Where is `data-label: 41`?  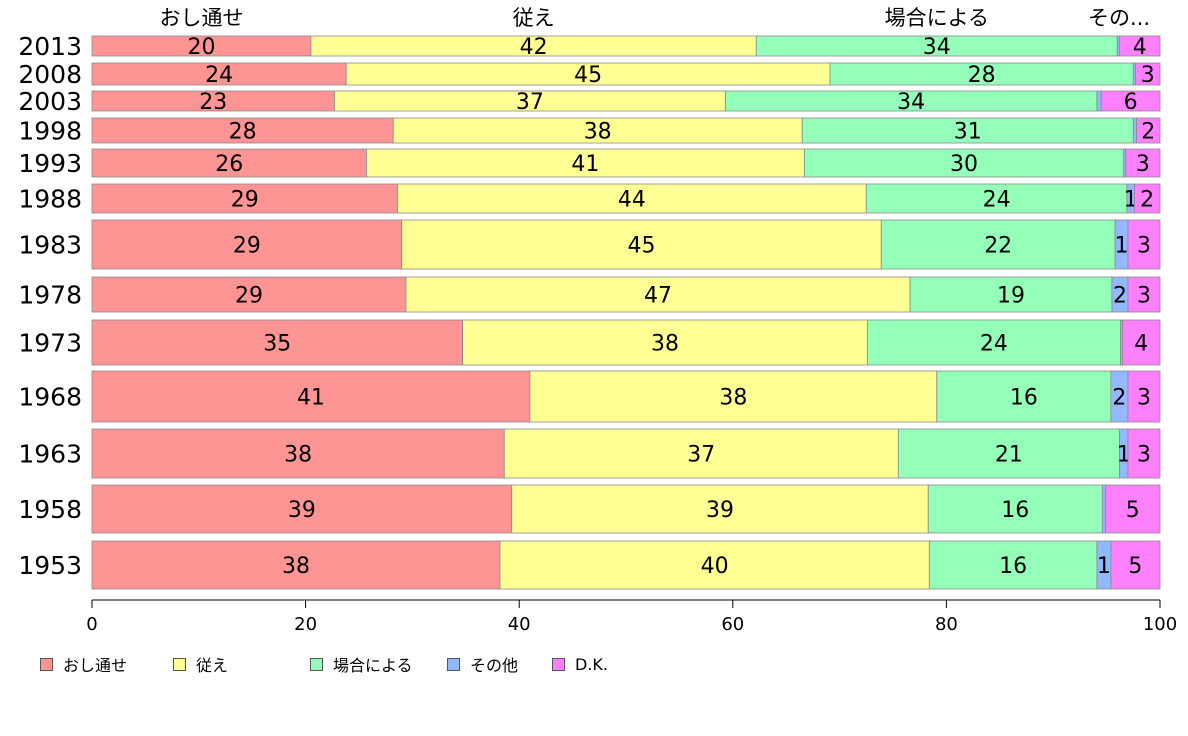 data-label: 41 is located at coordinates (311, 398).